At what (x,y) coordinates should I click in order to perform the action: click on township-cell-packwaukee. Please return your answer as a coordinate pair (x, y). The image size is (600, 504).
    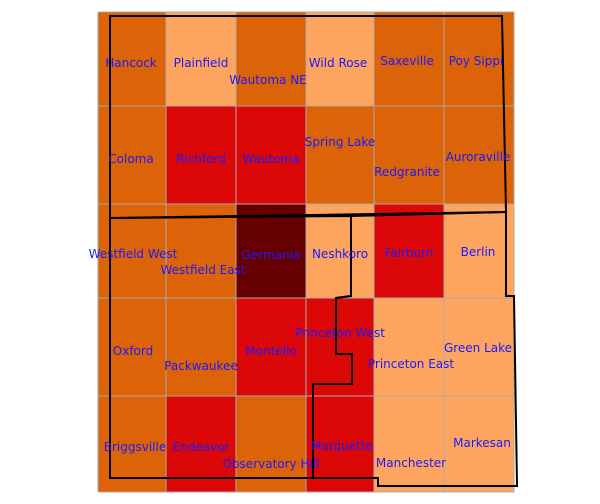
    Looking at the image, I should click on (201, 347).